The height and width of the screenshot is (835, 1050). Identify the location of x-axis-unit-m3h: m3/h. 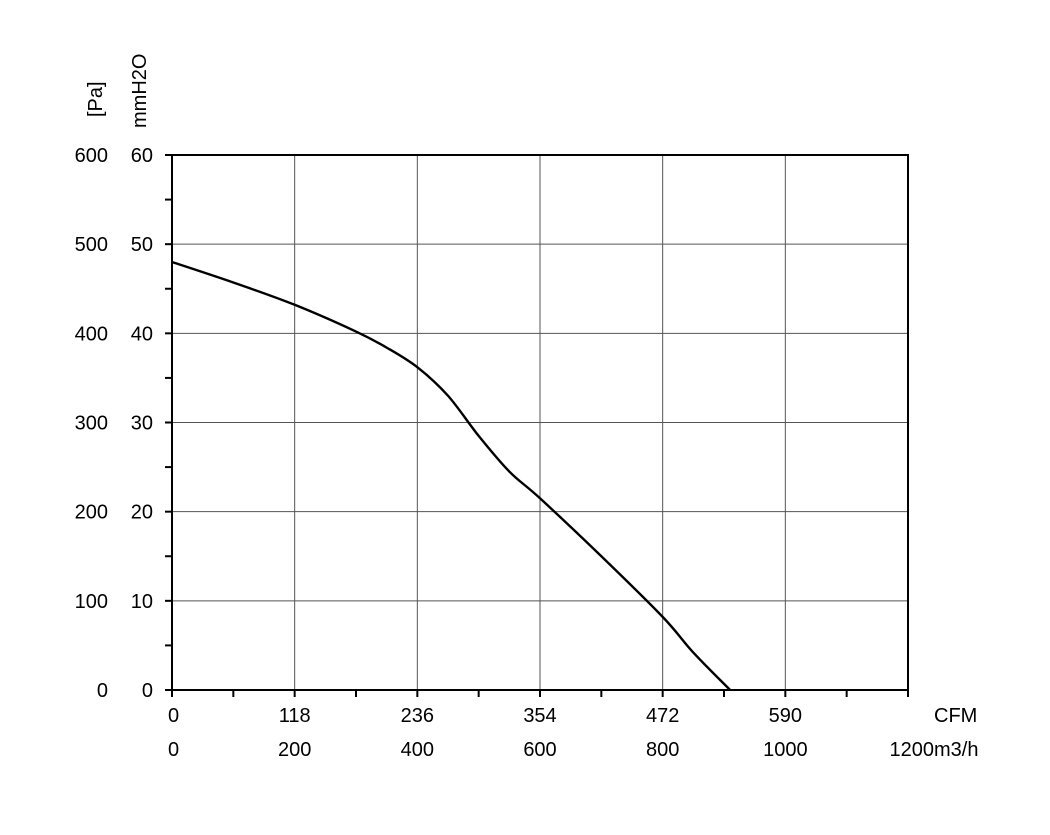
(956, 750).